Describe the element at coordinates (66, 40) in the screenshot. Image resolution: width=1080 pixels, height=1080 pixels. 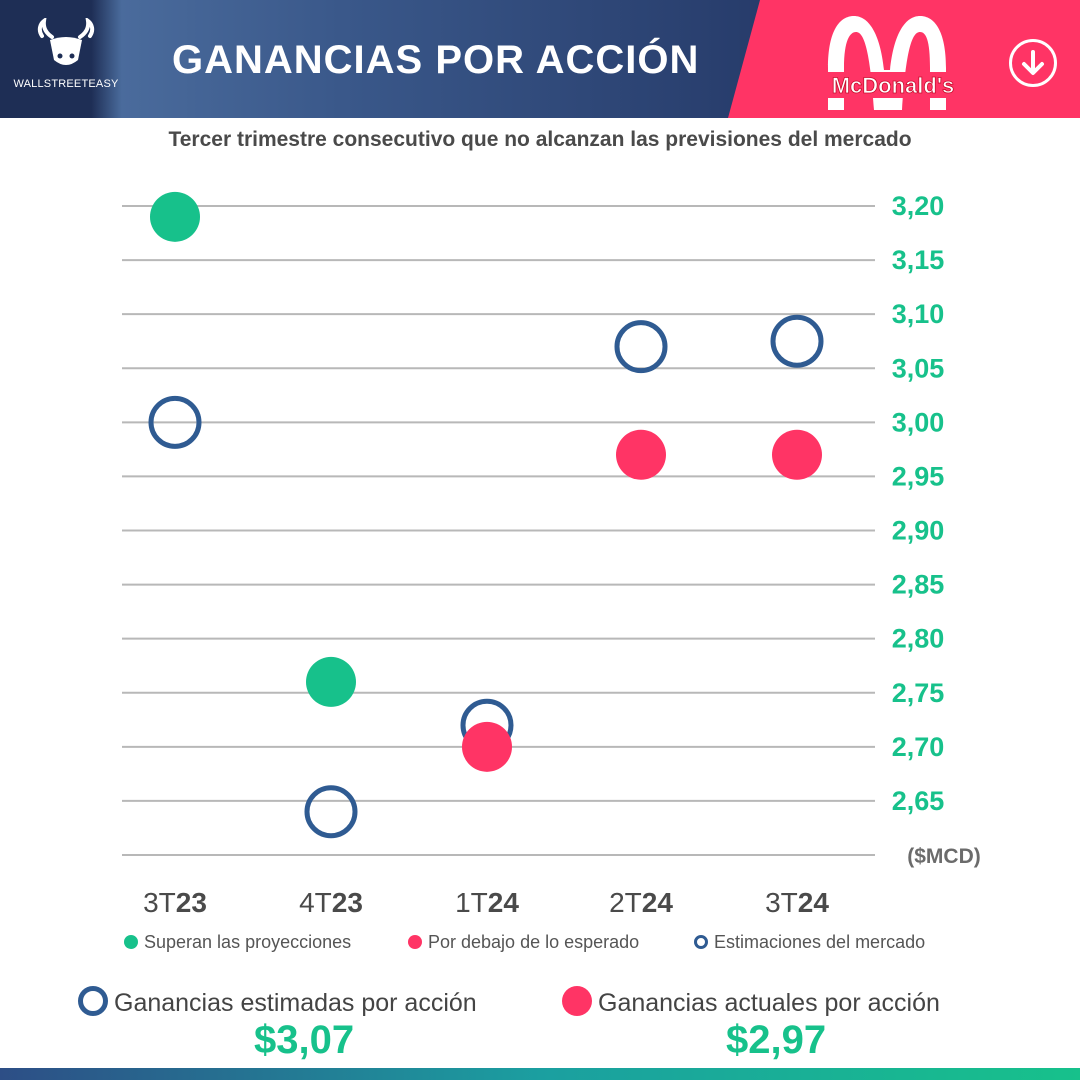
I see `bull-logo-icon` at that location.